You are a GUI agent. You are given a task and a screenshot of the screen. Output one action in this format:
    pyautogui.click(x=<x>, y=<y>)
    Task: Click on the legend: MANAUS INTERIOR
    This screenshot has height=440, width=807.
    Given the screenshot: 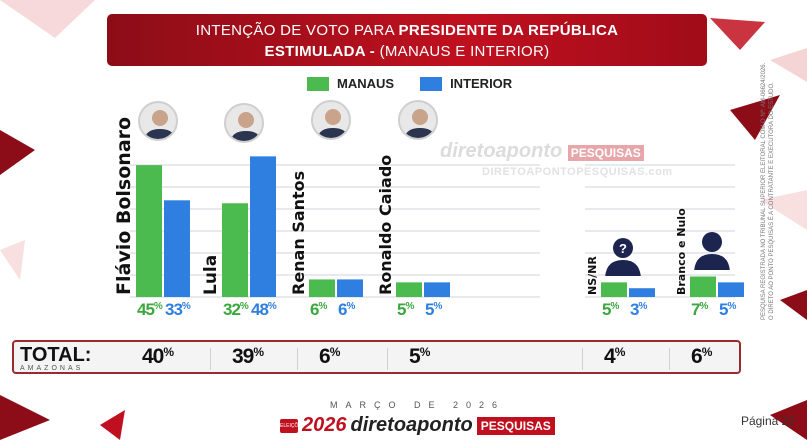 What is the action you would take?
    pyautogui.click(x=409, y=83)
    